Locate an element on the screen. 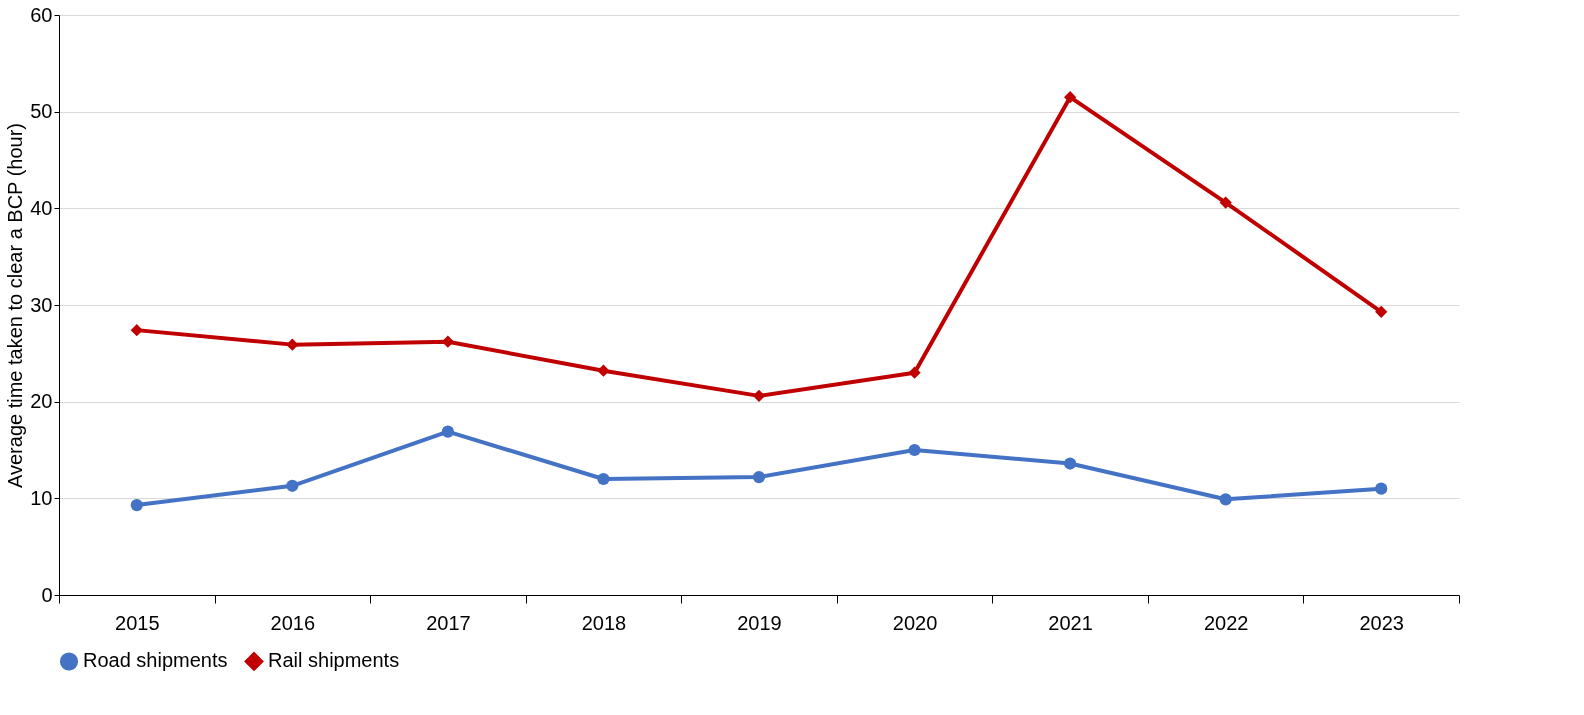 Image resolution: width=1584 pixels, height=715 pixels. legend-label: Rail shipments is located at coordinates (334, 660).